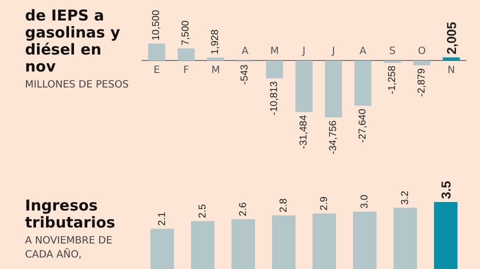 The height and width of the screenshot is (269, 480). Describe the element at coordinates (157, 70) in the screenshot. I see `x-tick-label: E` at that location.